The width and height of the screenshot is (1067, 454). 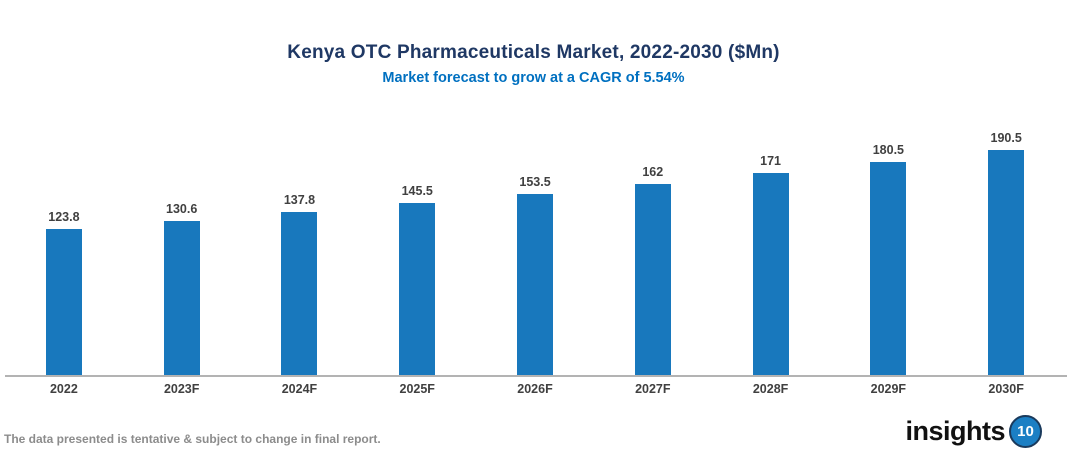 I want to click on insights10-logo: insights 10, so click(x=973, y=431).